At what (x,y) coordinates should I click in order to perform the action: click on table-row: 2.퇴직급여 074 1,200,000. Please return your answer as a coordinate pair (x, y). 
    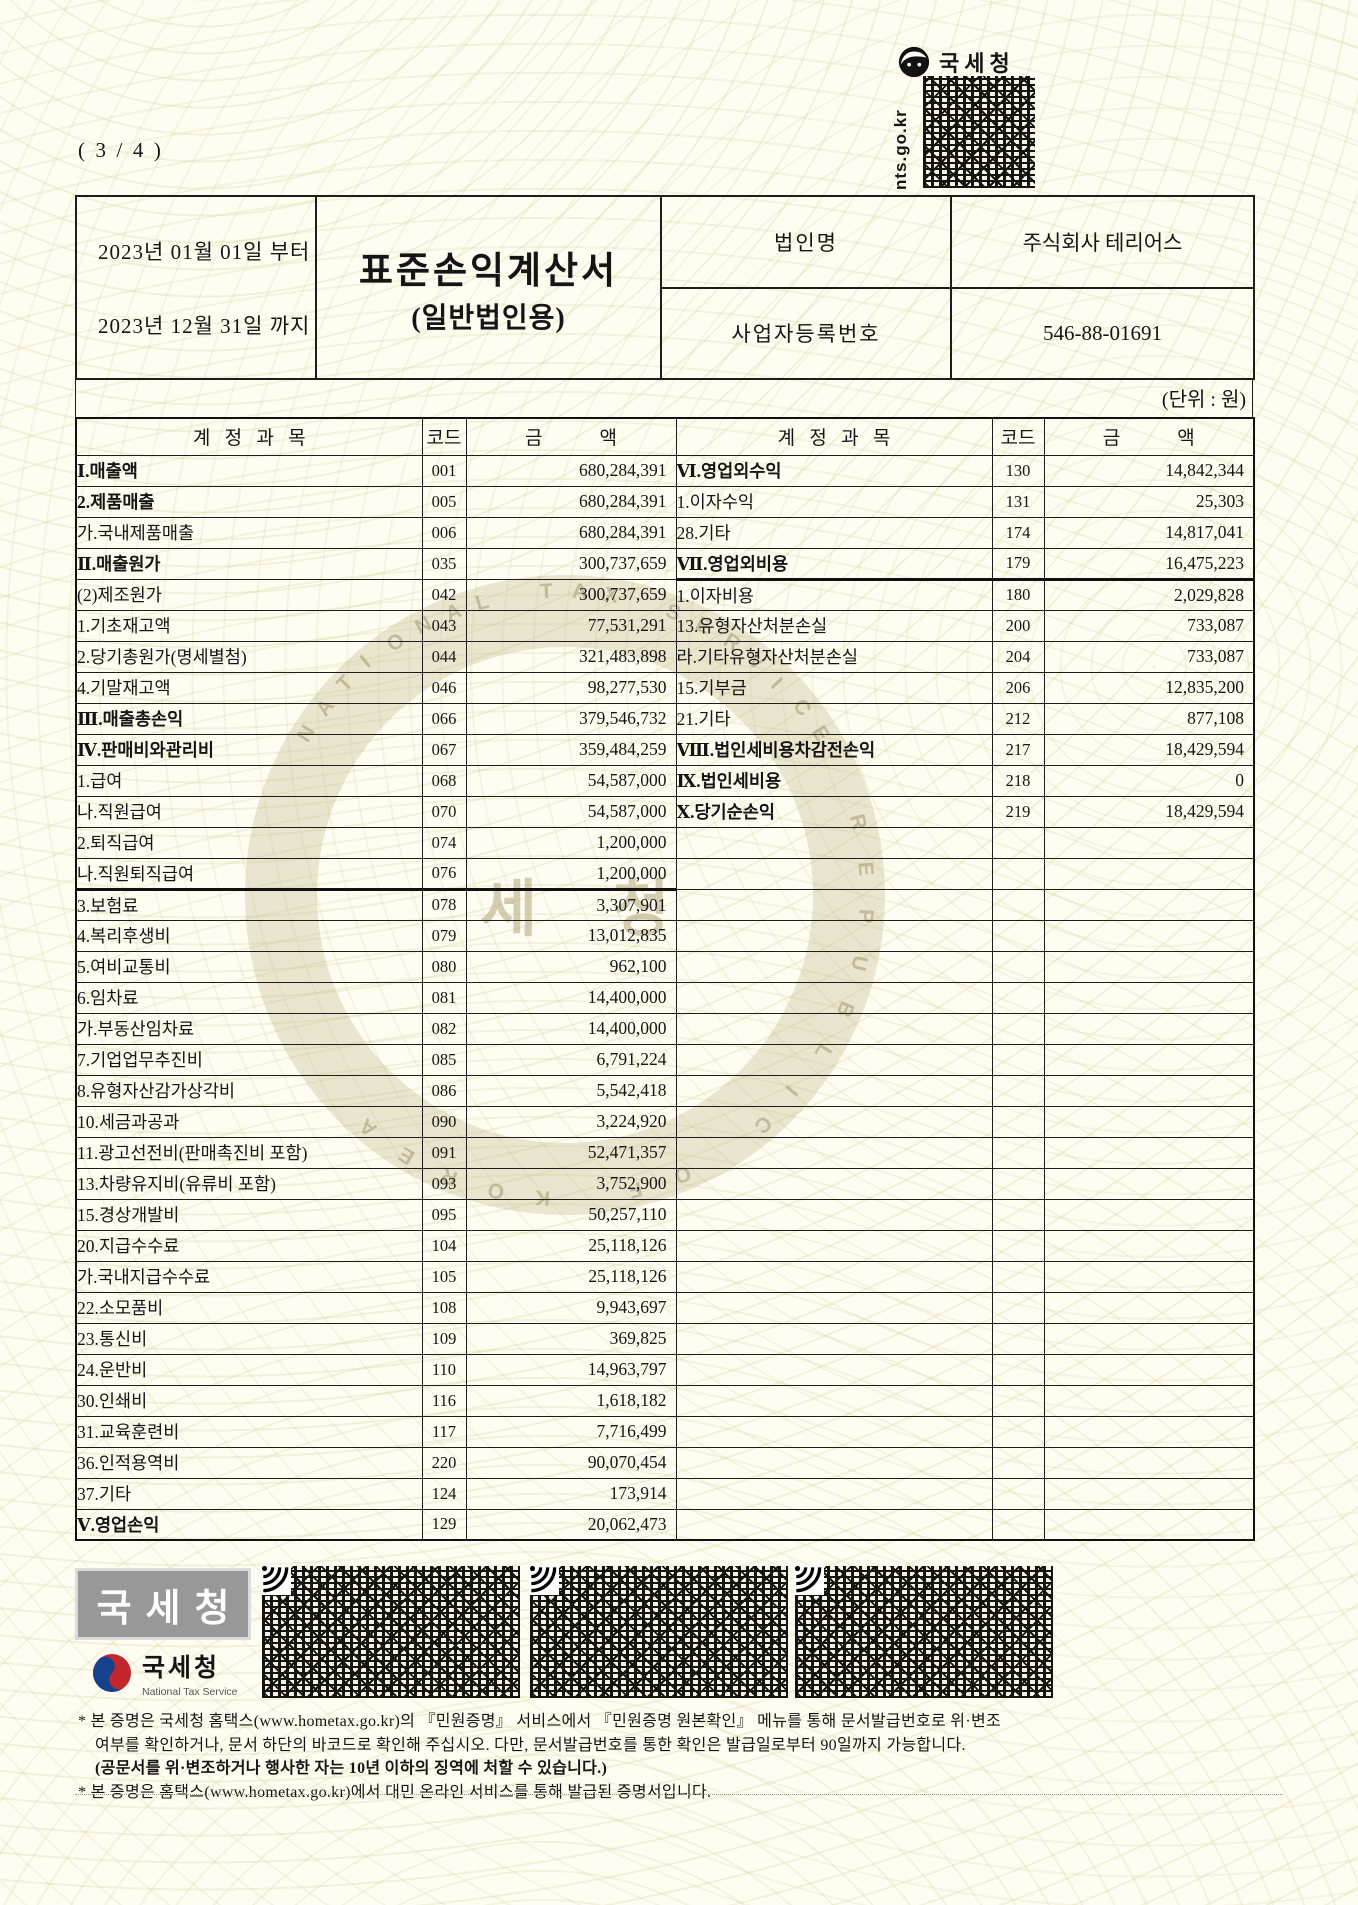
    Looking at the image, I should click on (665, 842).